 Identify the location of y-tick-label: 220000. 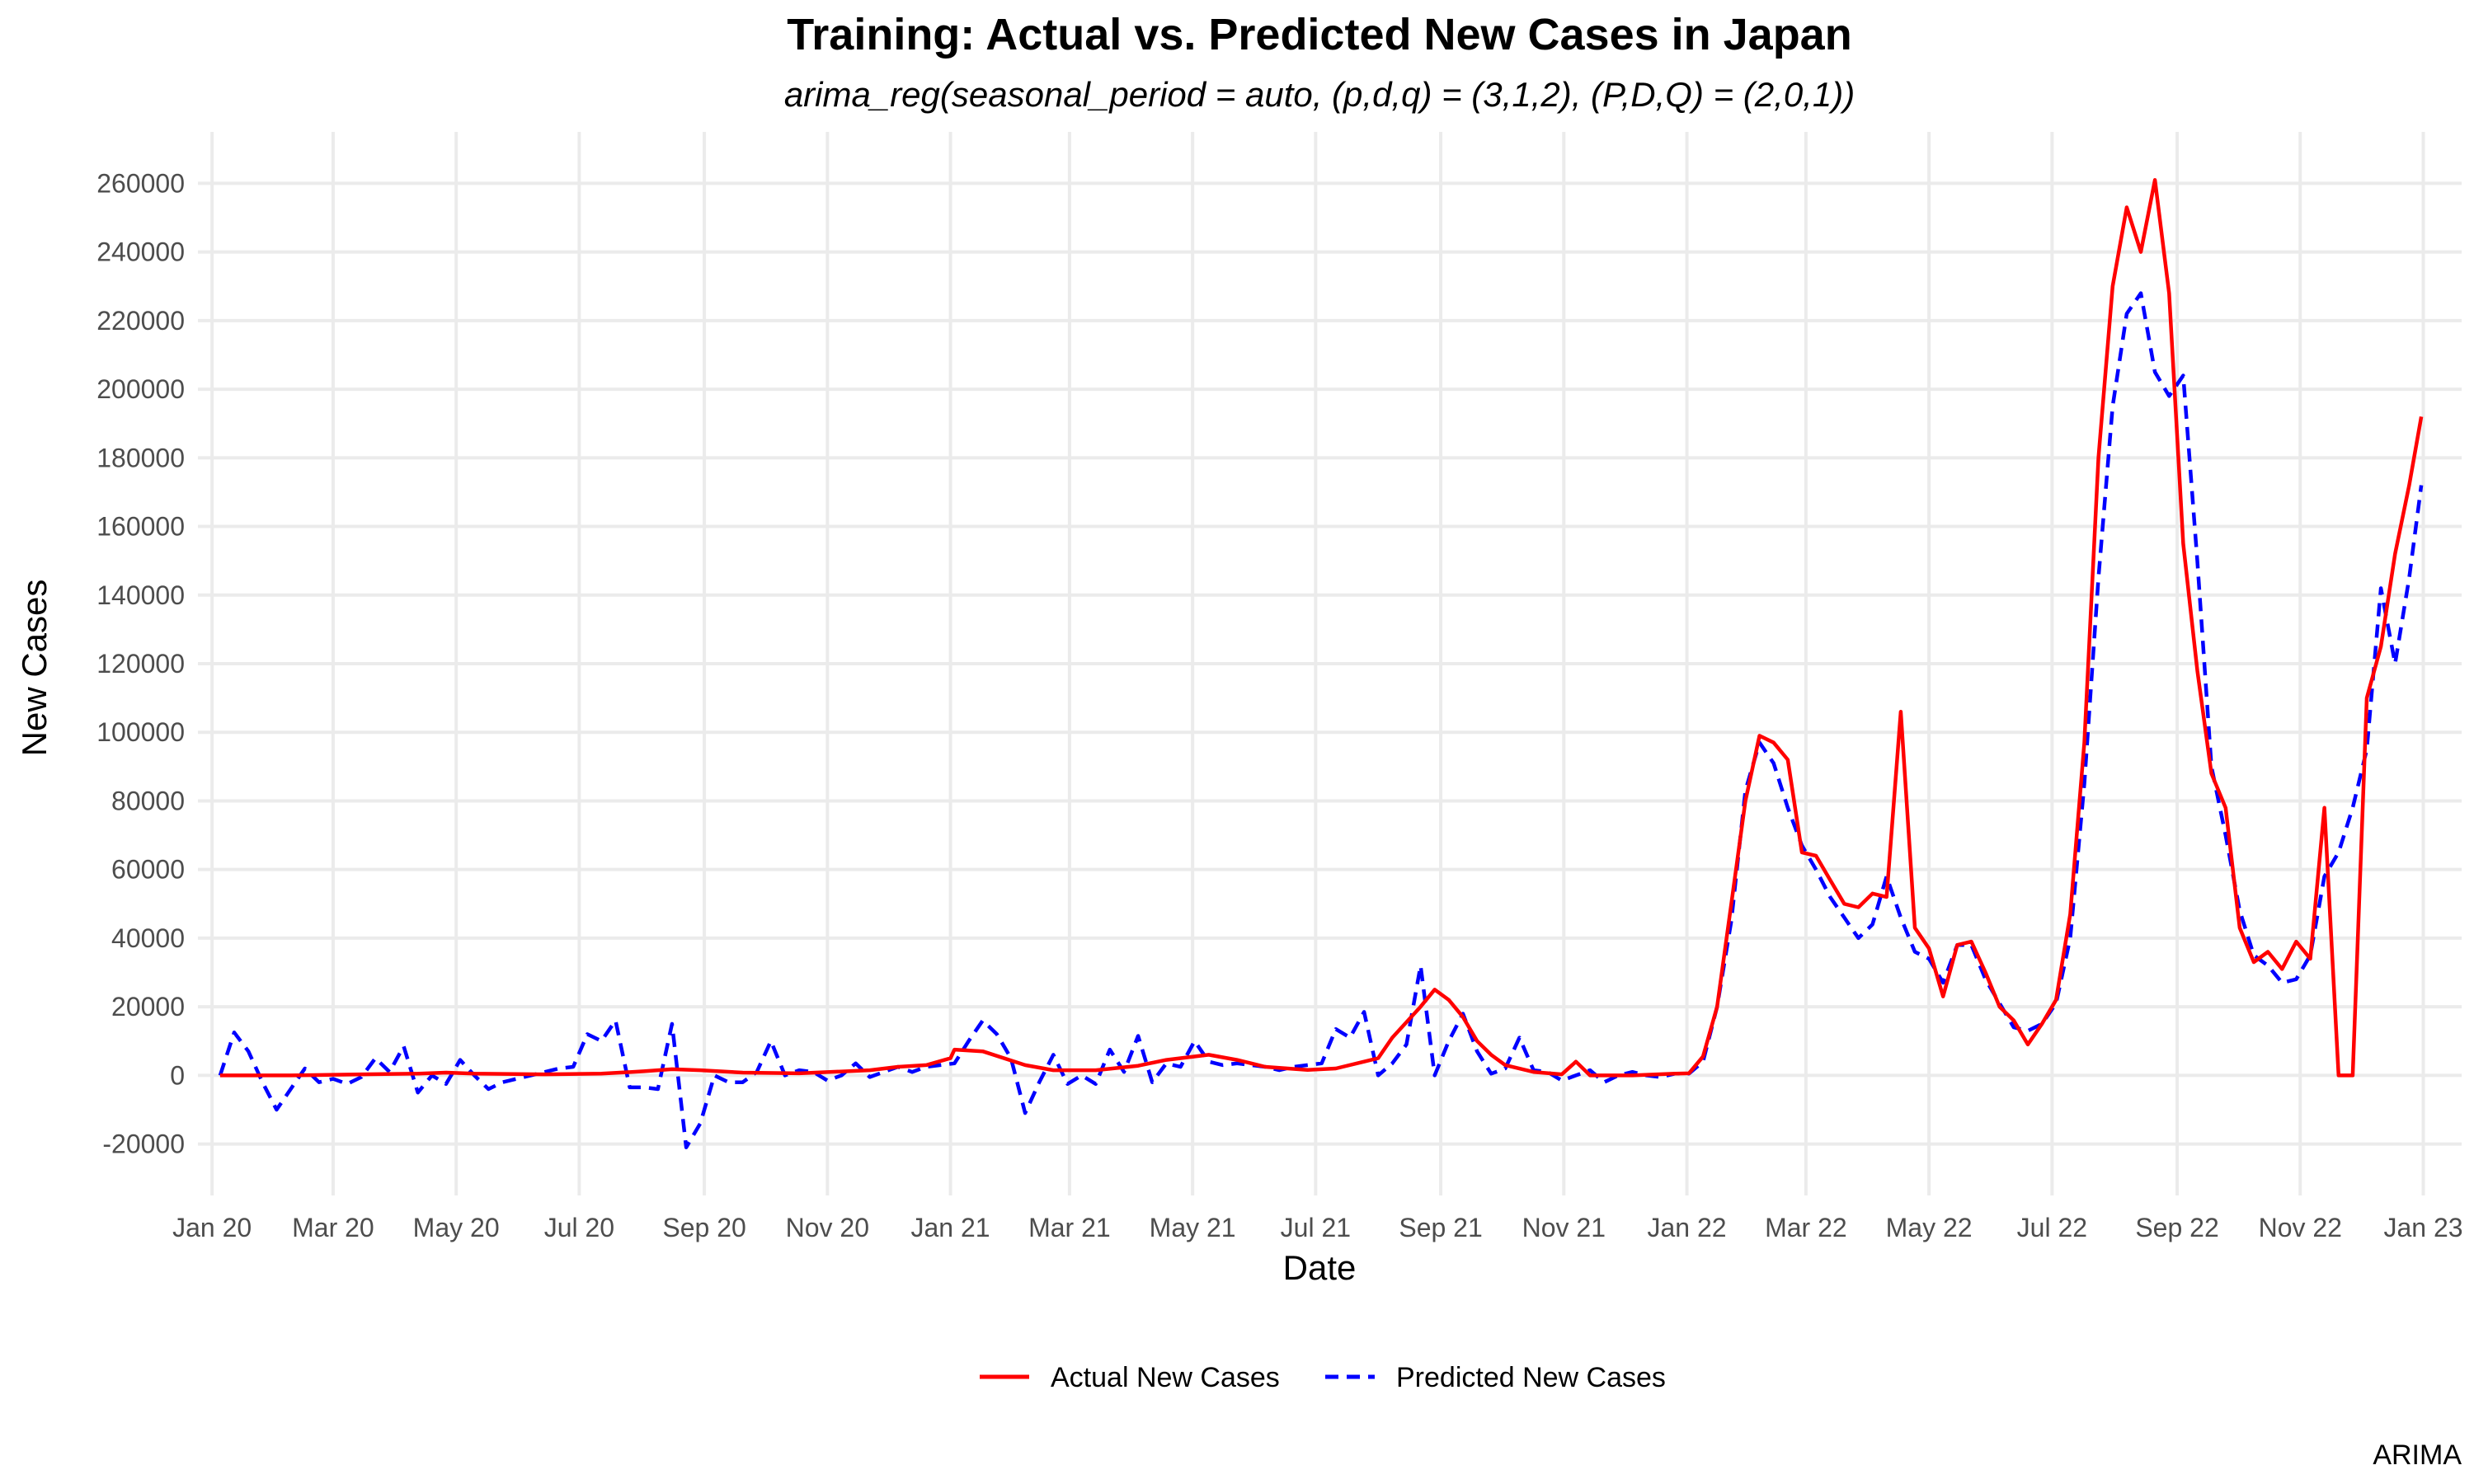
(140, 321).